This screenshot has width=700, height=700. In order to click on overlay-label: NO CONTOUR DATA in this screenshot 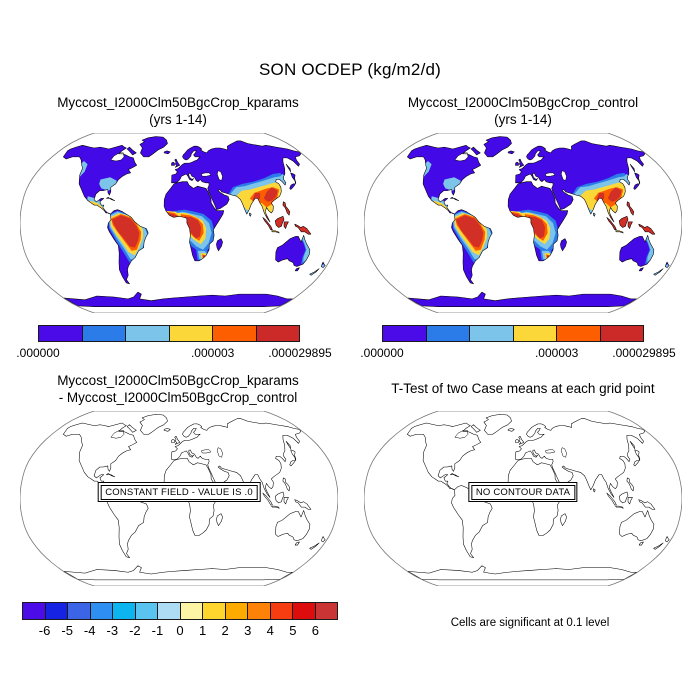, I will do `click(523, 492)`.